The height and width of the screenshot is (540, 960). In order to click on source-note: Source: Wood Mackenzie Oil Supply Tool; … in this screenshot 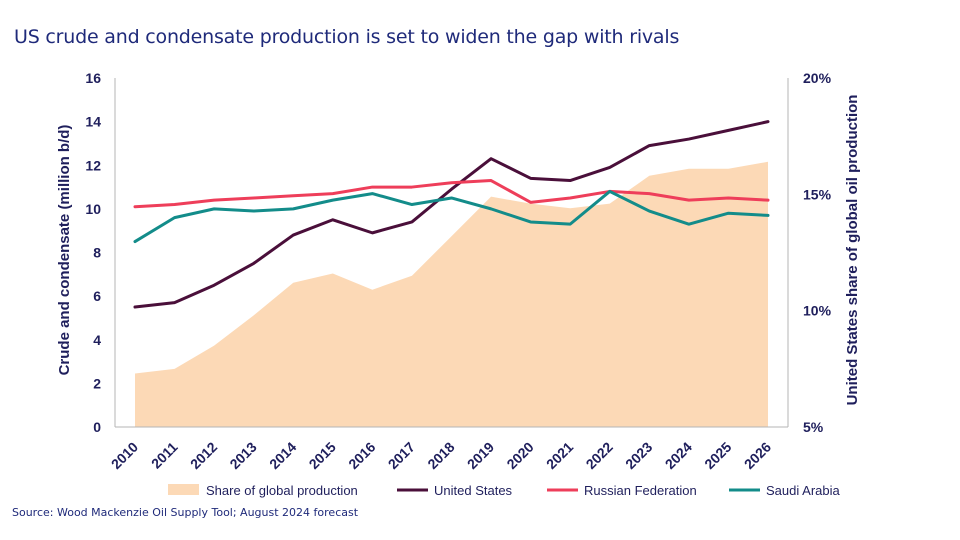, I will do `click(185, 512)`.